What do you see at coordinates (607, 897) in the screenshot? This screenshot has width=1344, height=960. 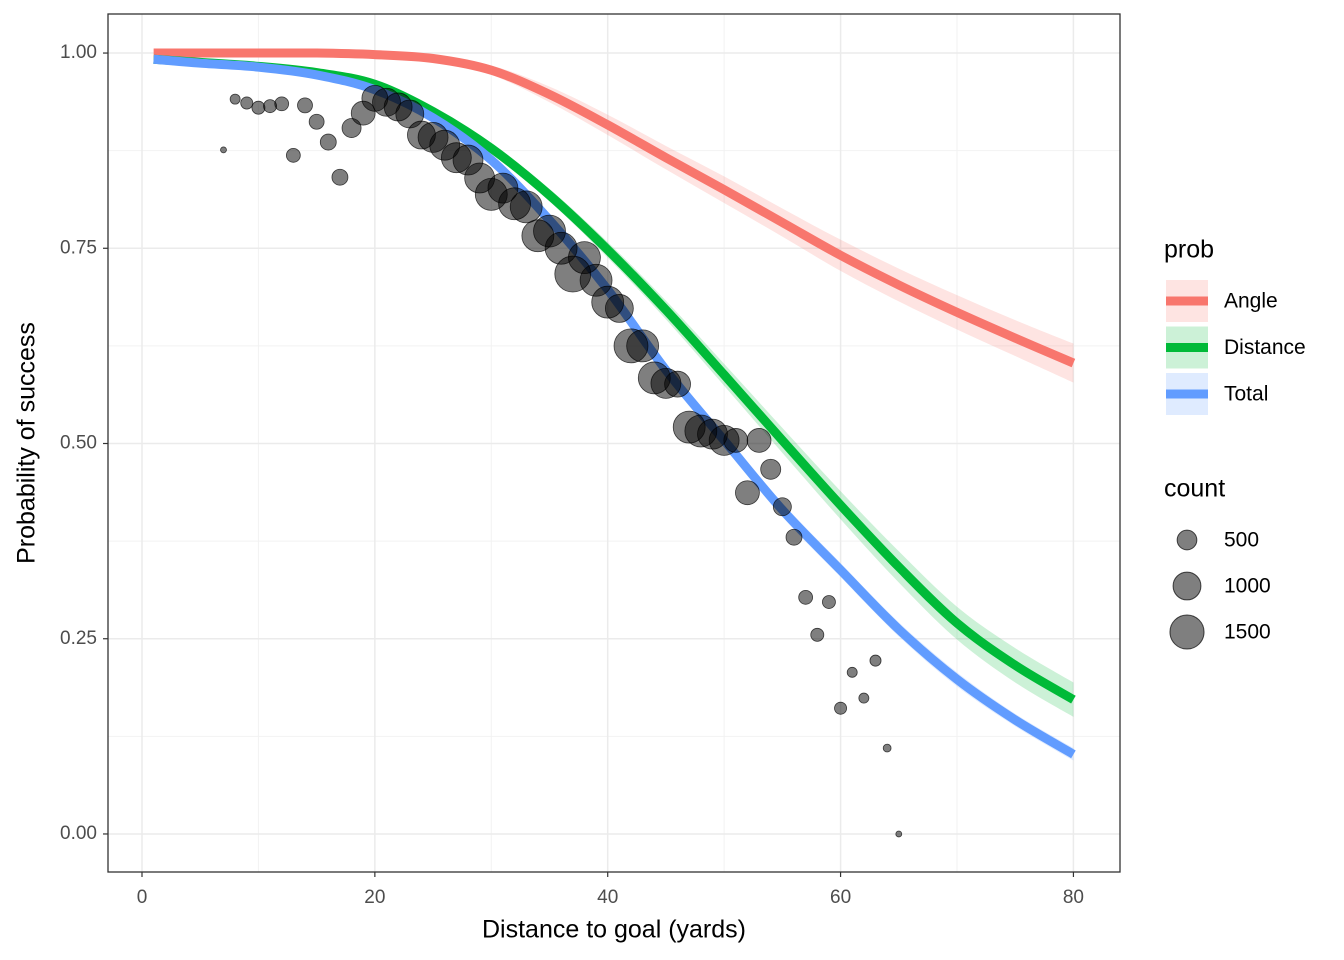 I see `x-tick-label: 40` at bounding box center [607, 897].